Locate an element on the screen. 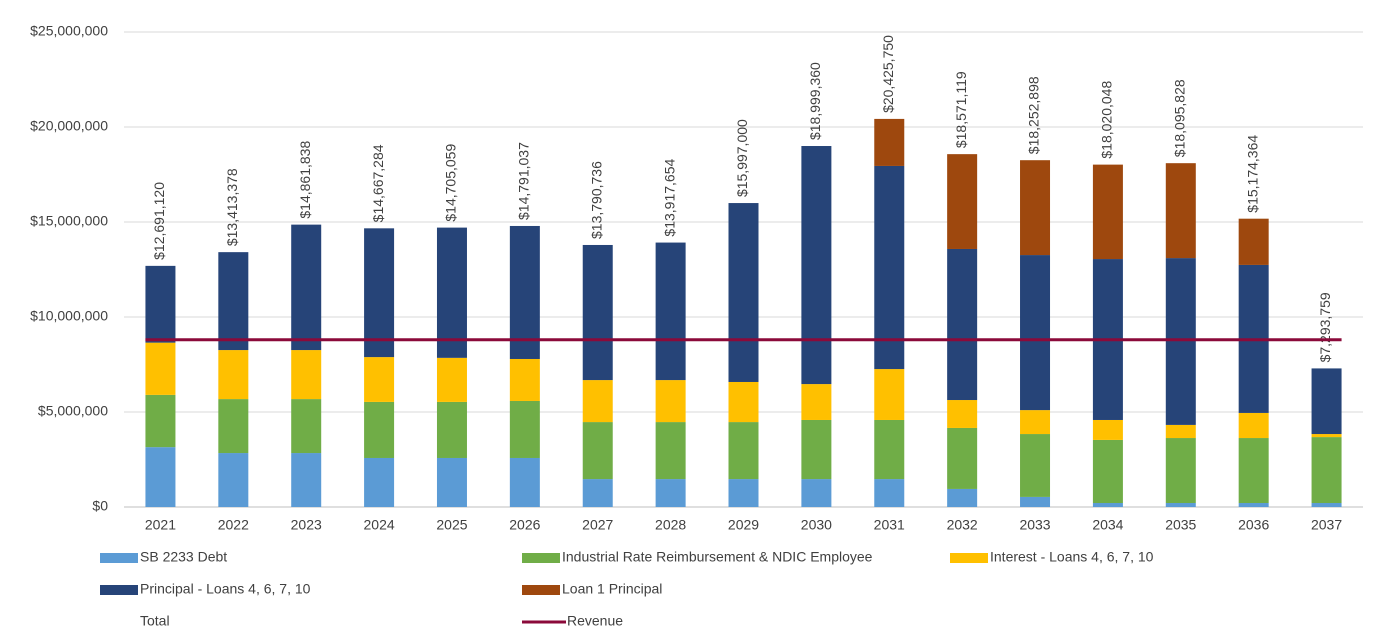  total-label: $14,705,059 is located at coordinates (451, 183).